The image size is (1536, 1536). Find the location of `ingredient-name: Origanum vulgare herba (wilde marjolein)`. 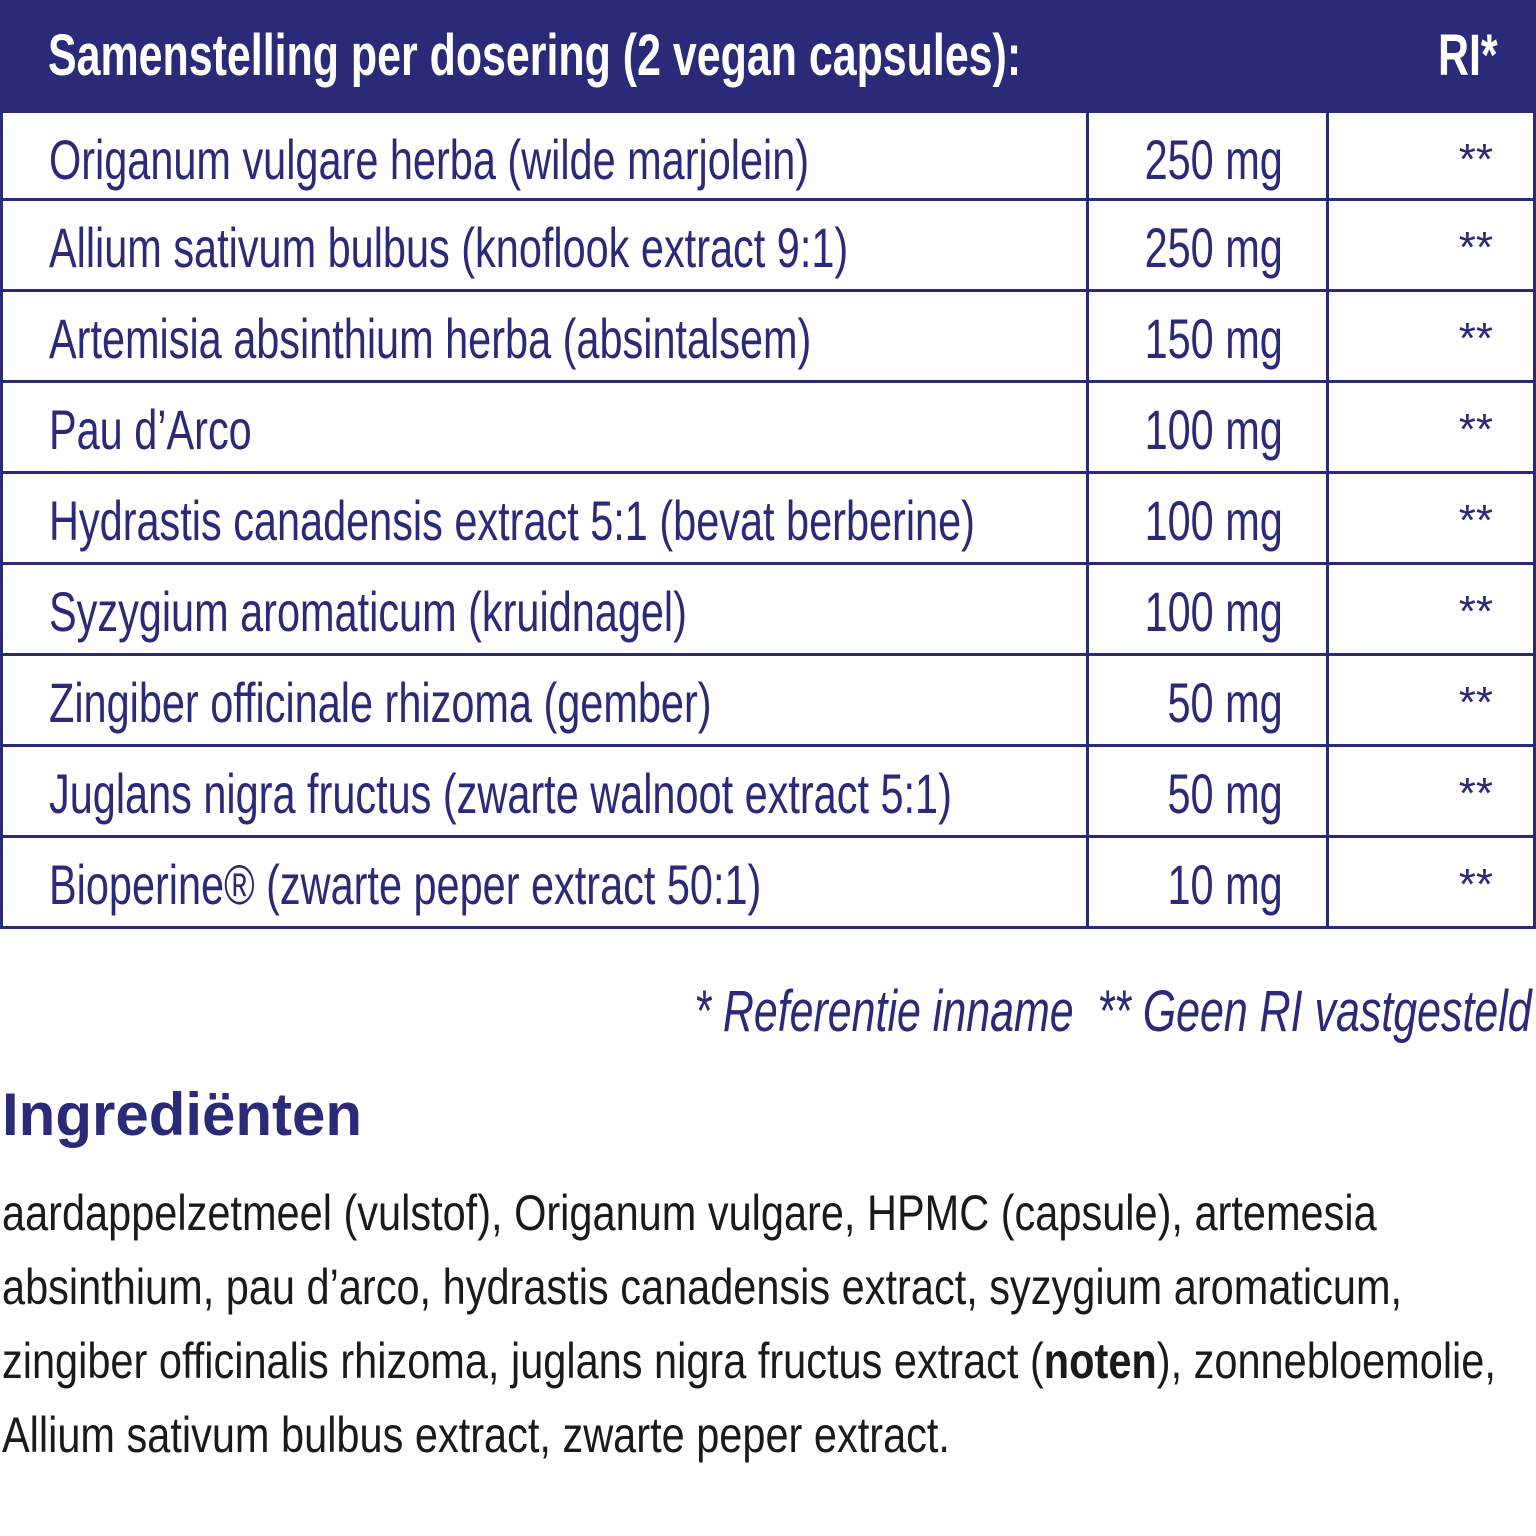

ingredient-name: Origanum vulgare herba (wilde marjolein) is located at coordinates (429, 159).